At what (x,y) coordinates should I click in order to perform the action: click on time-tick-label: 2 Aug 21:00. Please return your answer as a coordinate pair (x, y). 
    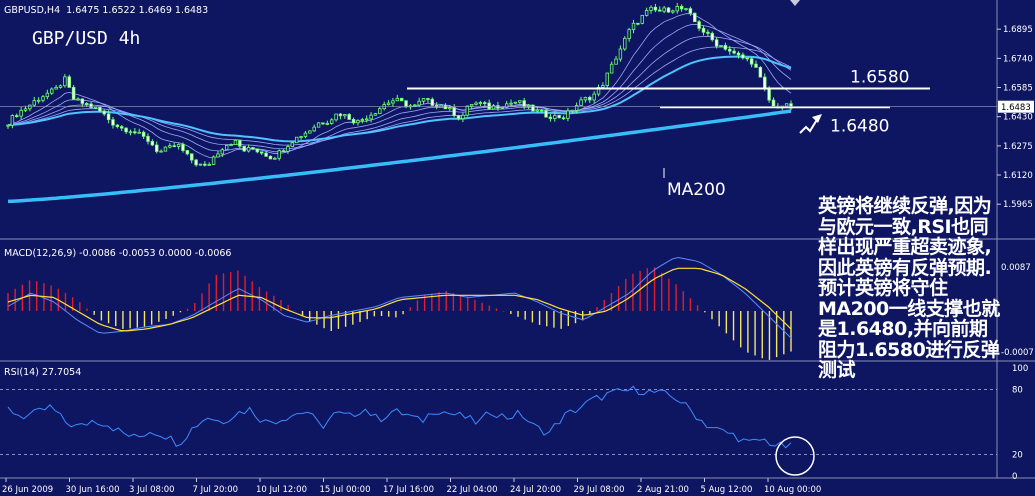
    Looking at the image, I should click on (663, 490).